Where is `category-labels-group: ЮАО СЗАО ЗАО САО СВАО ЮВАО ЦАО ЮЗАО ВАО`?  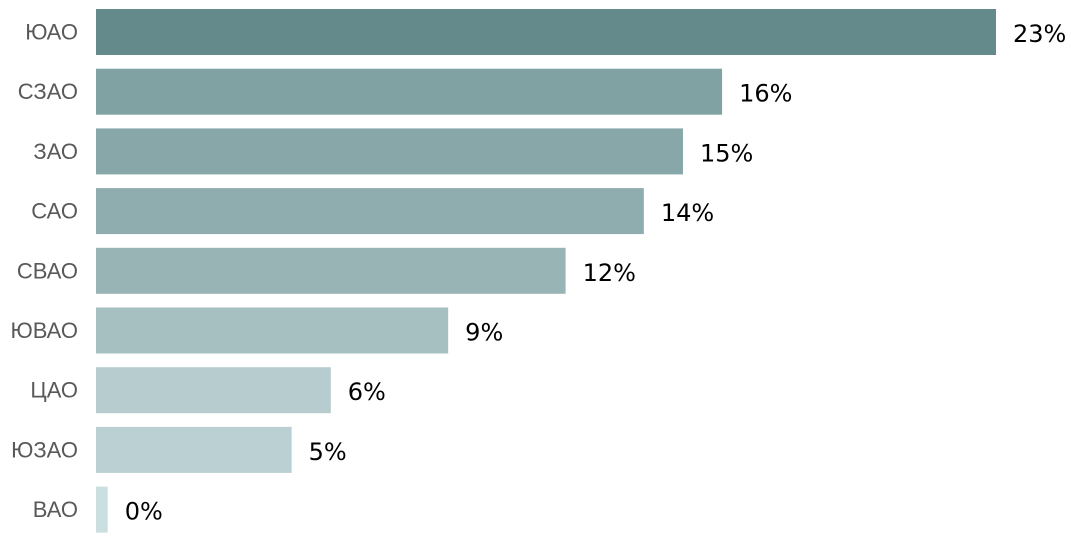 category-labels-group: ЮАО СЗАО ЗАО САО СВАО ЮВАО ЦАО ЮЗАО ВАО is located at coordinates (44, 271).